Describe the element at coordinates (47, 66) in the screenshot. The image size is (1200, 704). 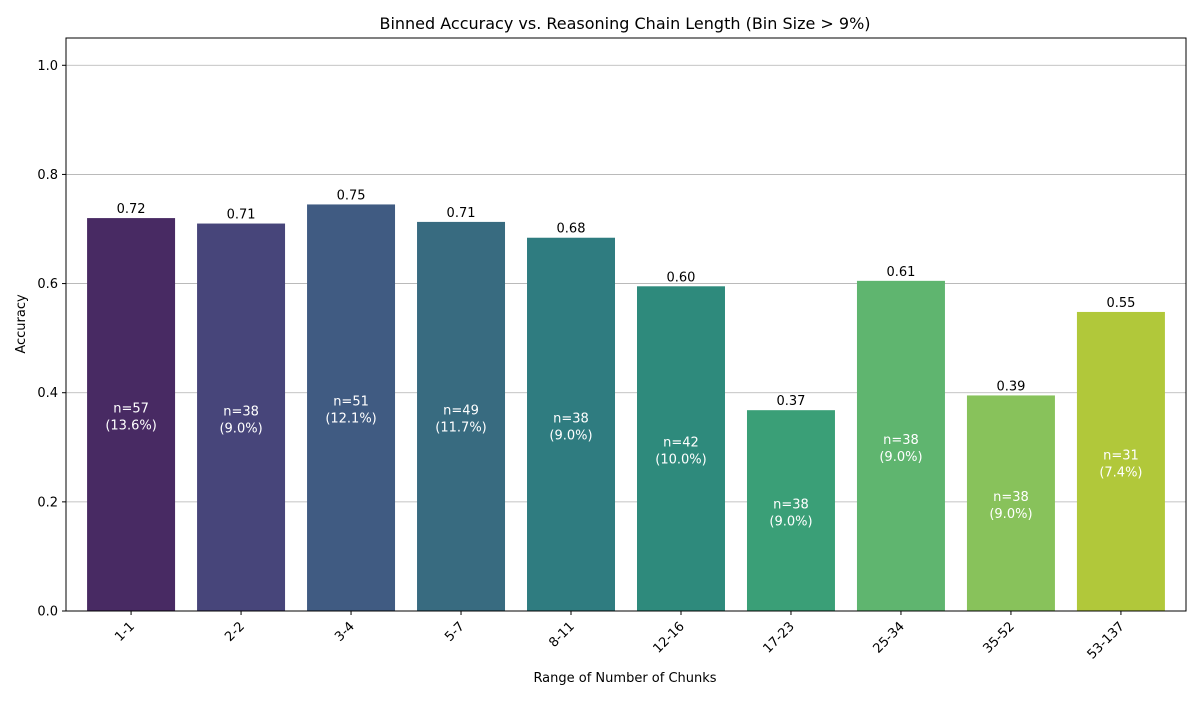
I see `y-tick-label: 1.0` at that location.